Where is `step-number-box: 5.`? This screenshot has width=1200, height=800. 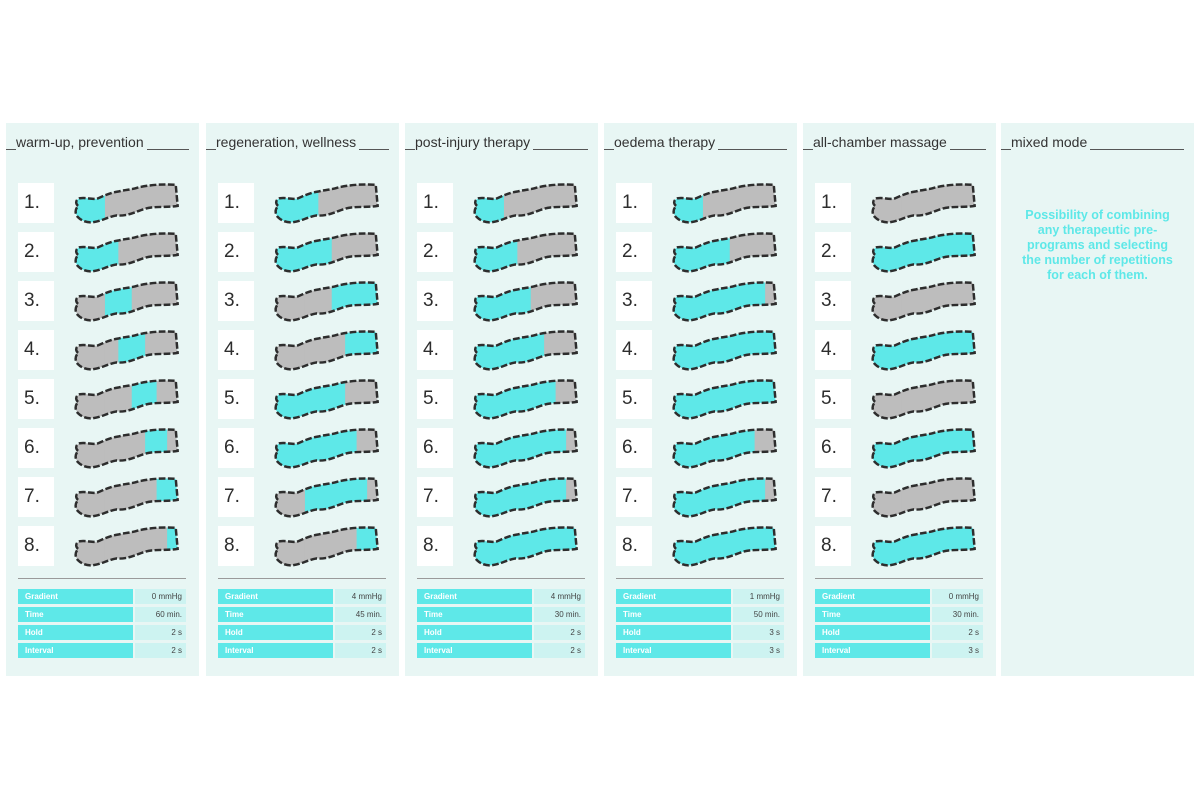 step-number-box: 5. is located at coordinates (236, 399).